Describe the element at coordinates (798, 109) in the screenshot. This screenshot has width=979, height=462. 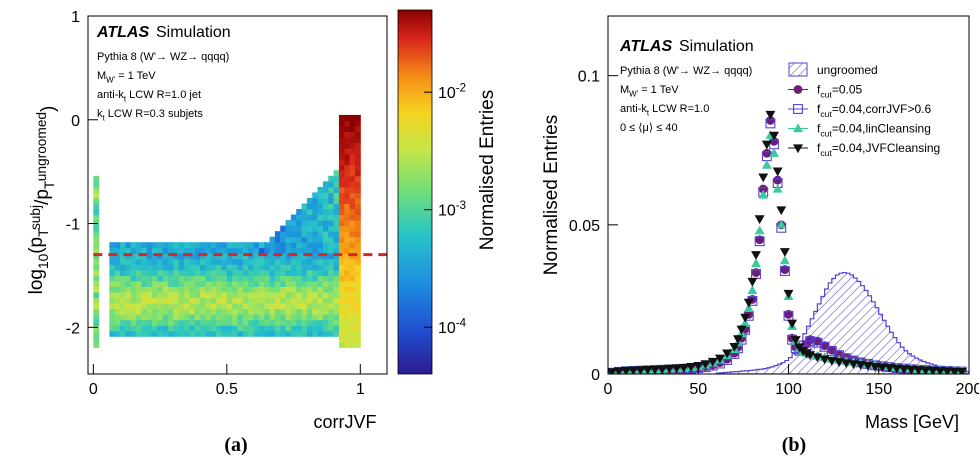
I see `legend-marker` at that location.